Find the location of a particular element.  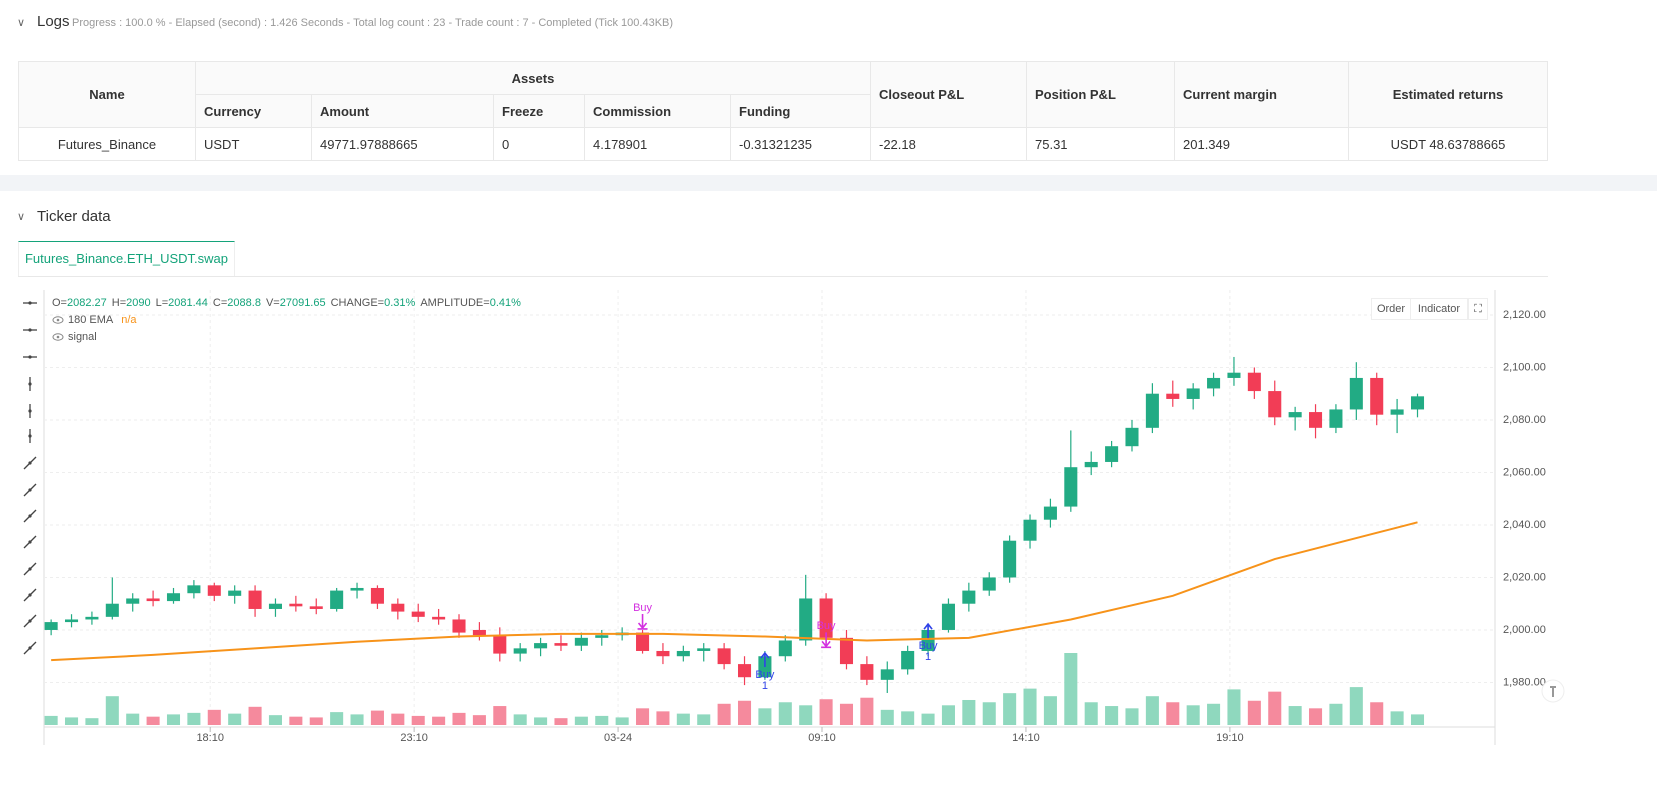

ema-line is located at coordinates (734, 591).